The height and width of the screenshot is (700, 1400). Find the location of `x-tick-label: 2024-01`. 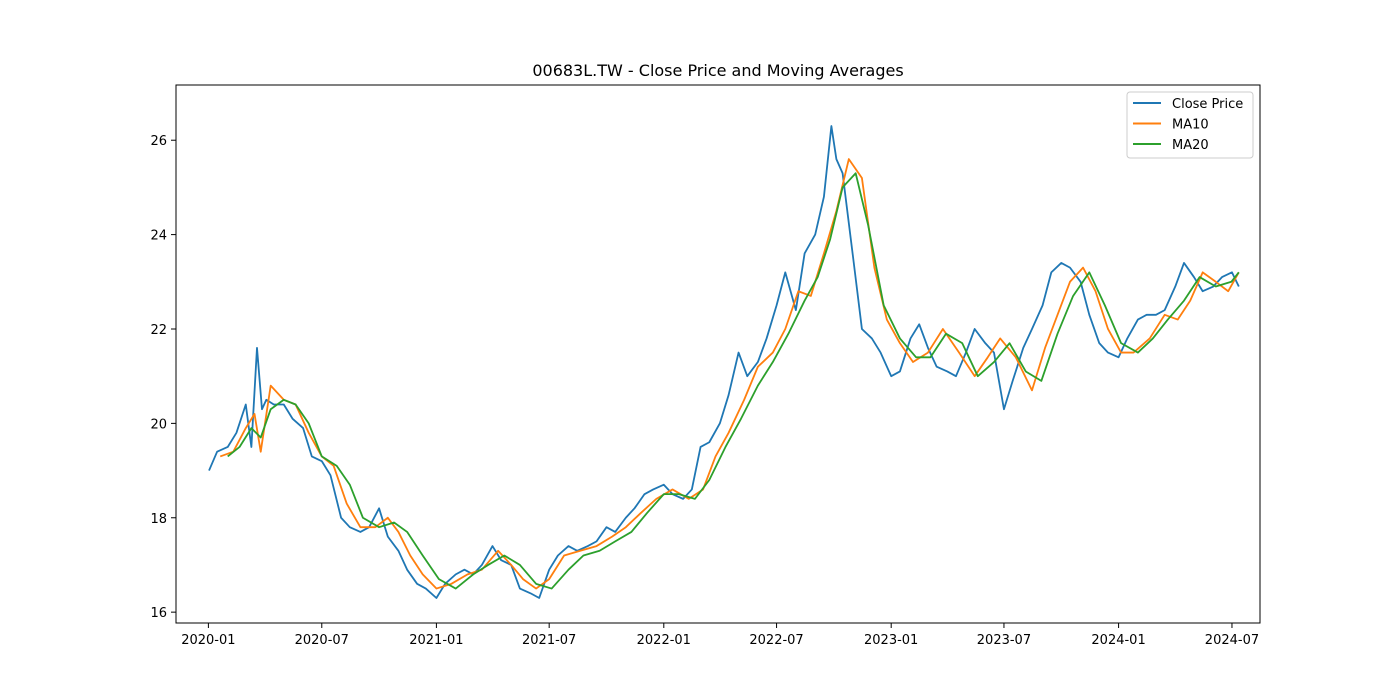

x-tick-label: 2024-01 is located at coordinates (1118, 640).